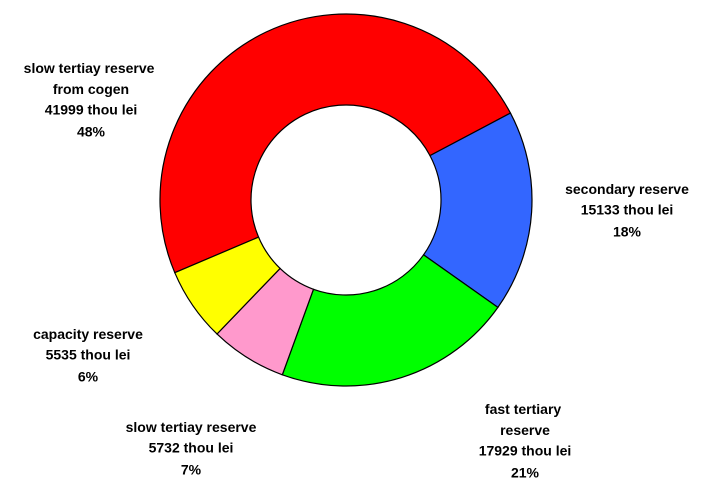 The height and width of the screenshot is (480, 719). I want to click on slice-label: secondary reserve, so click(627, 189).